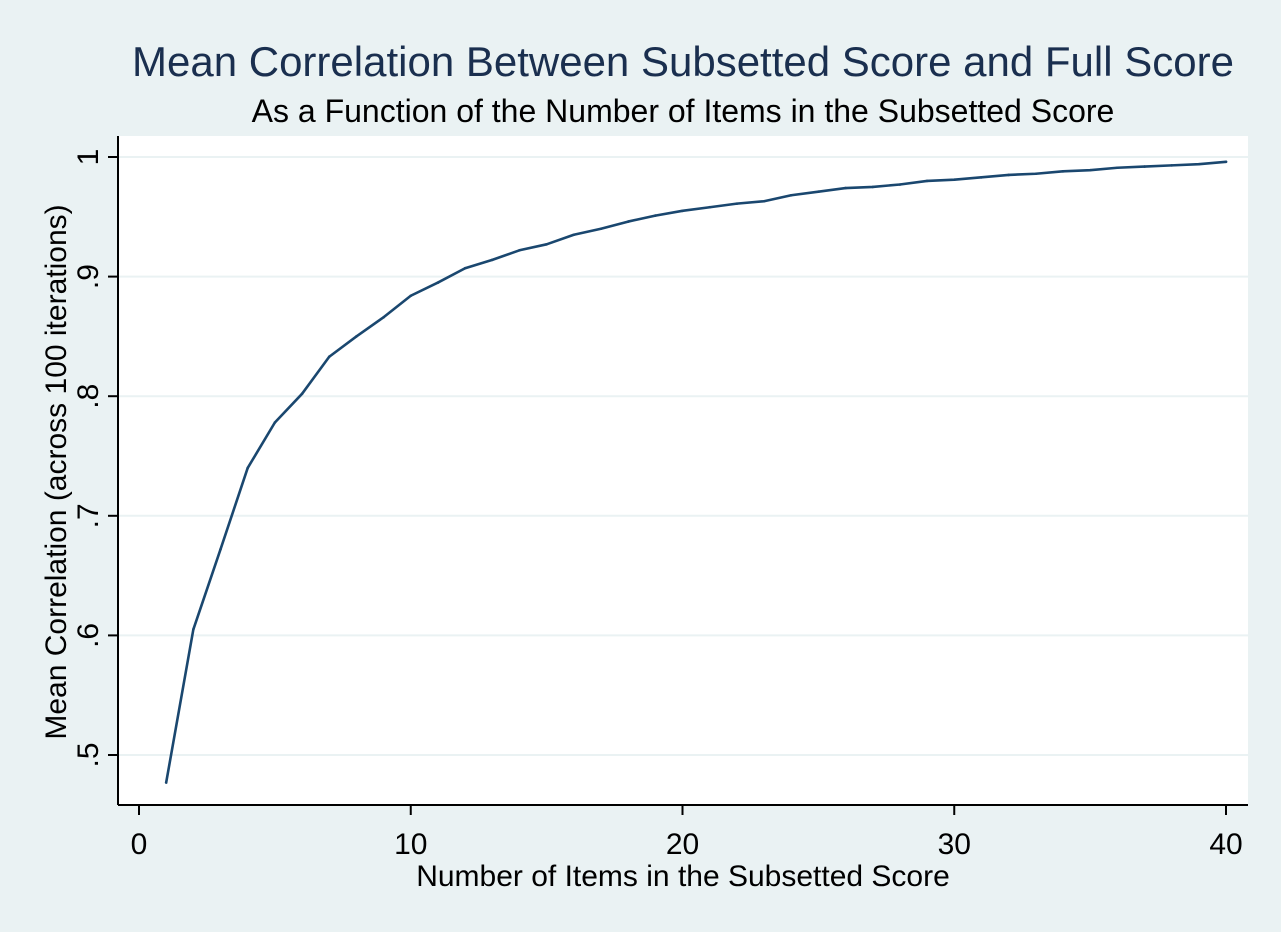  What do you see at coordinates (88, 754) in the screenshot?
I see `y-tick-label: .5` at bounding box center [88, 754].